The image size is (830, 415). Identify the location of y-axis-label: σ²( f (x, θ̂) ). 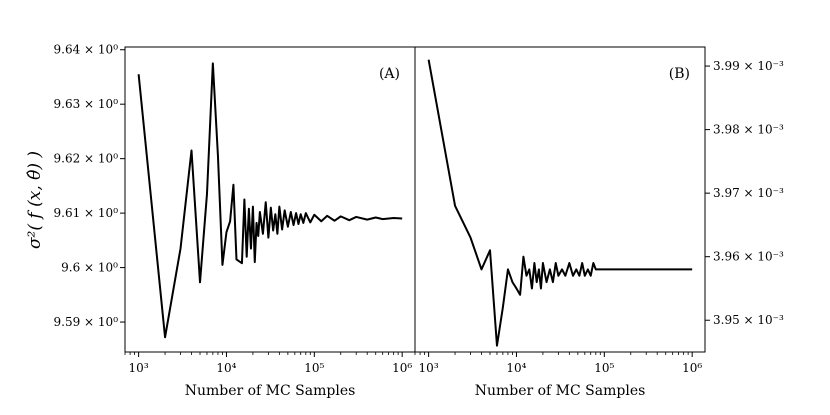
(35, 200).